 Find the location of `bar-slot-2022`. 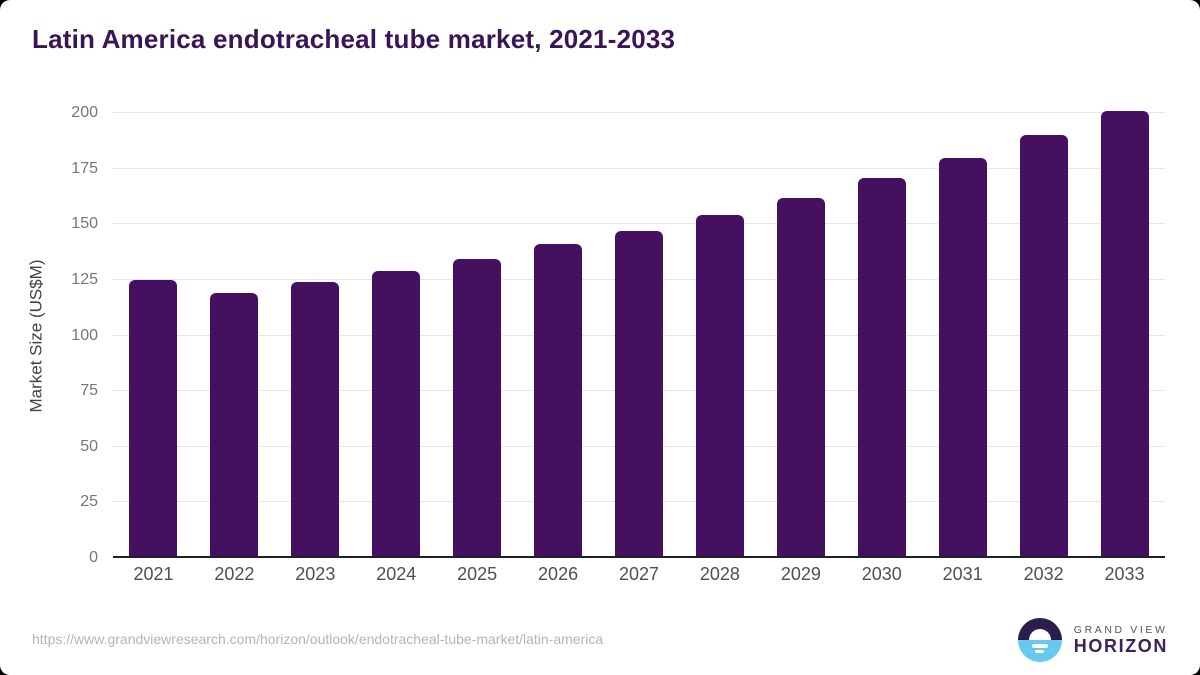

bar-slot-2022 is located at coordinates (234, 335).